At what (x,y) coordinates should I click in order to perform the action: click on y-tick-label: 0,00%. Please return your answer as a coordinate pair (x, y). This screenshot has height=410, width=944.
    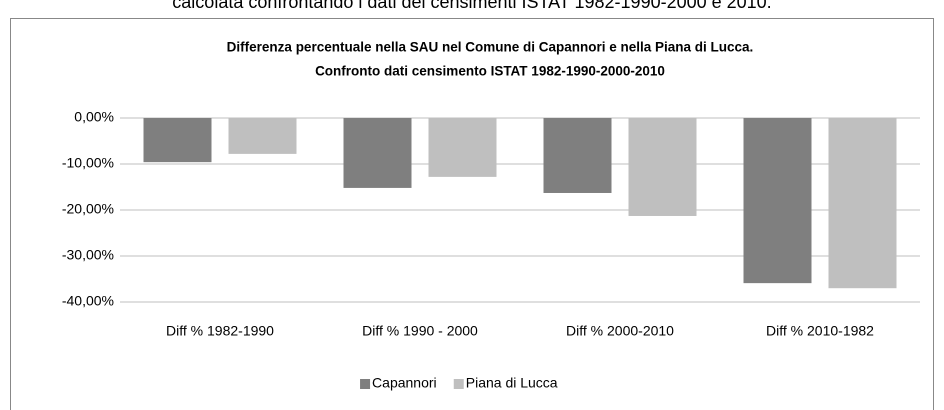
    Looking at the image, I should click on (94, 117).